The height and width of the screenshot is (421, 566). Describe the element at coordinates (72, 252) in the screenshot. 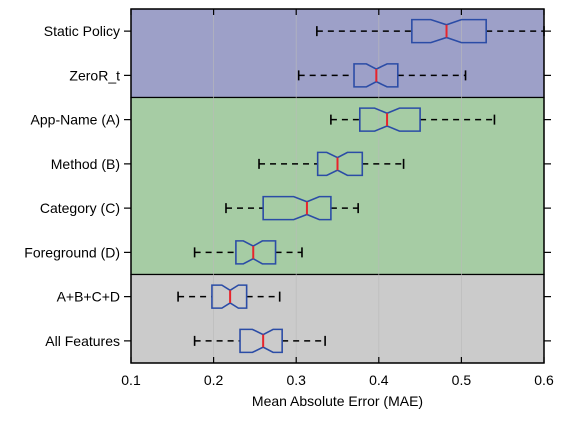

I see `y-tick-label: Foreground (D)` at that location.